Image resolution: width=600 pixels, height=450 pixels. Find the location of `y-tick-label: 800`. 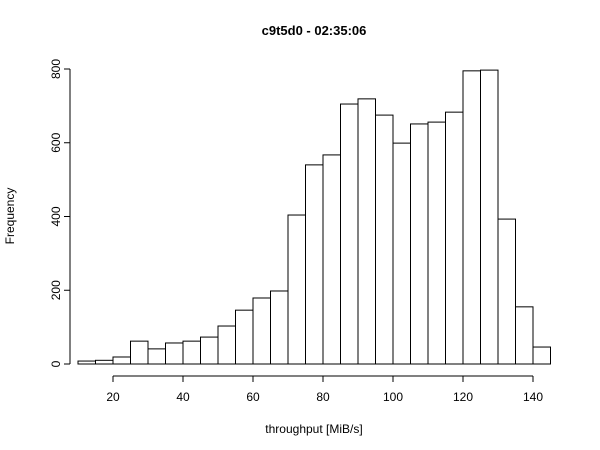

y-tick-label: 800 is located at coordinates (56, 69).